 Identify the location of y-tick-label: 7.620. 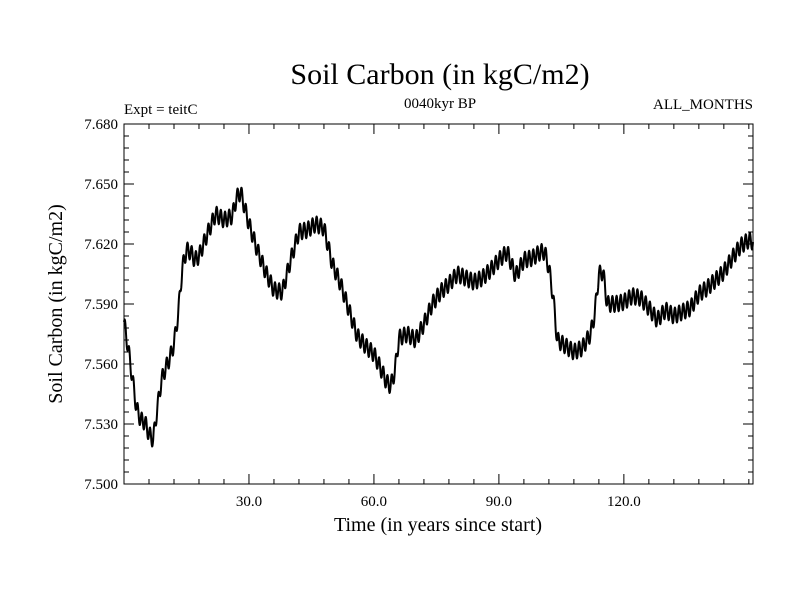
(101, 245).